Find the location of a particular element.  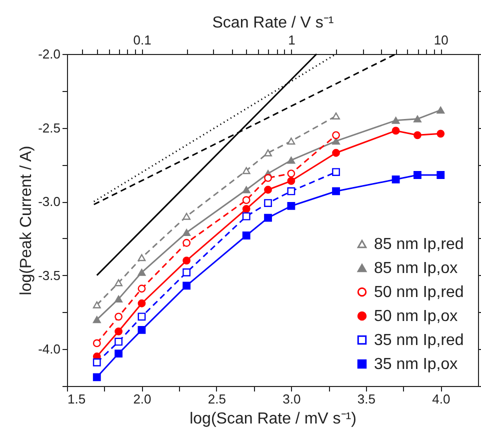

x2-tick-label: 10 is located at coordinates (441, 40).